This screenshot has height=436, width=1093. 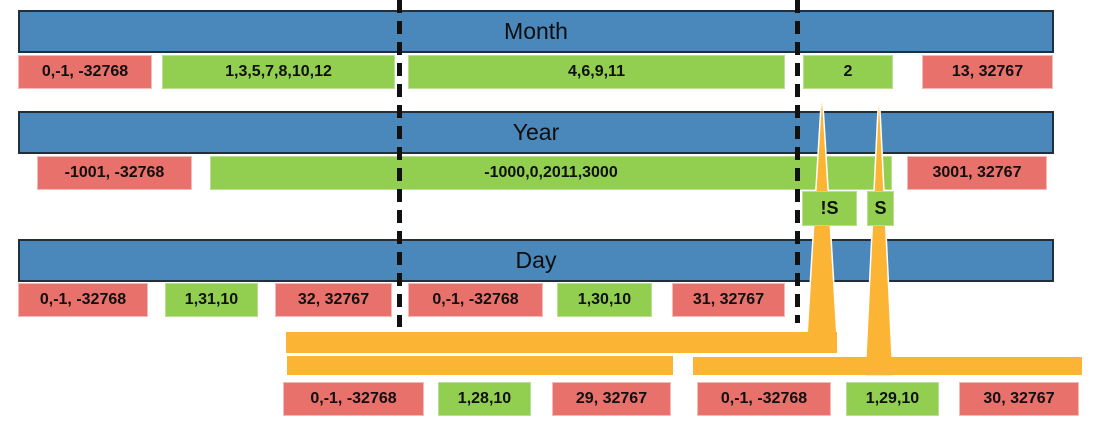 I want to click on partition-feb28-valid: 1,28,10, so click(x=484, y=399).